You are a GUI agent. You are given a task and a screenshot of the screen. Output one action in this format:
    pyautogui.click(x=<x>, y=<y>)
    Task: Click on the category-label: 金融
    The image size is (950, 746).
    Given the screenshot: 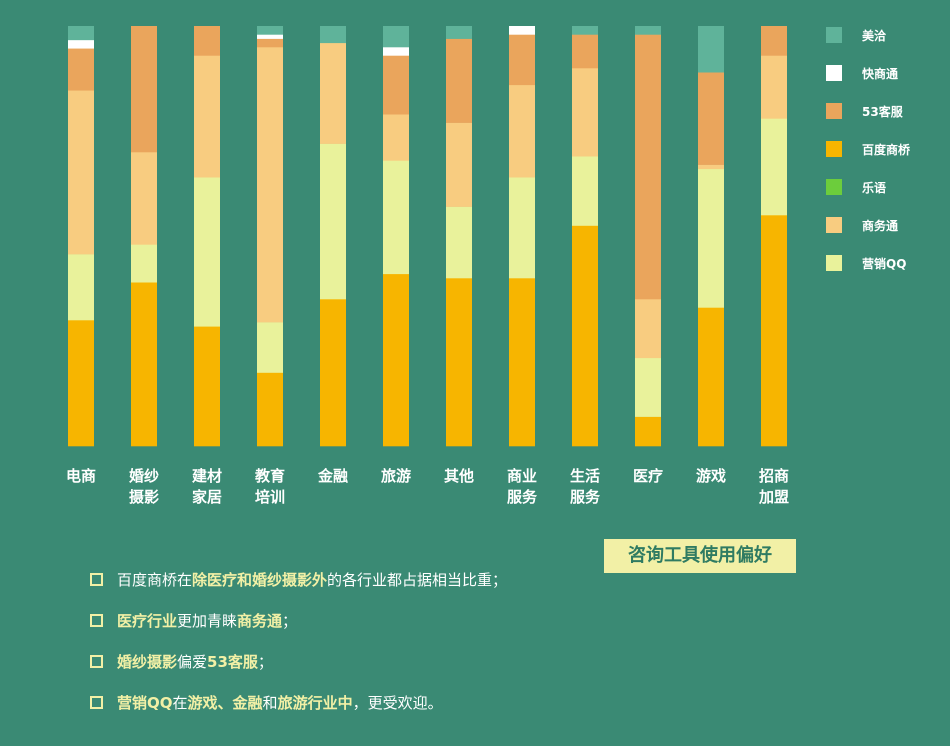 What is the action you would take?
    pyautogui.click(x=333, y=476)
    